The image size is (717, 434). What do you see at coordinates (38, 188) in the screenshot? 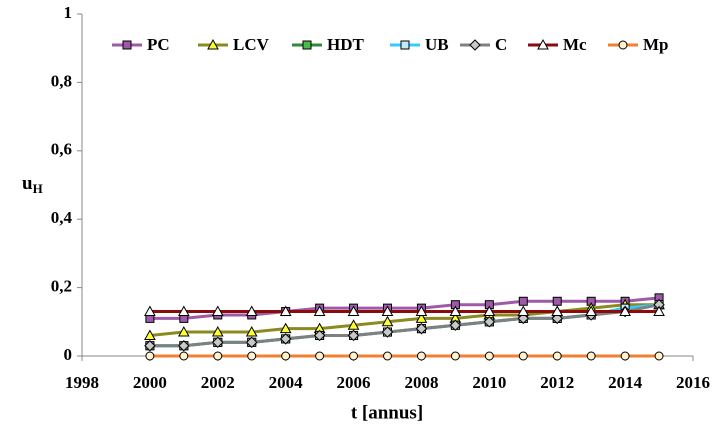
I see `y-axis-label-subscript: H` at bounding box center [38, 188].